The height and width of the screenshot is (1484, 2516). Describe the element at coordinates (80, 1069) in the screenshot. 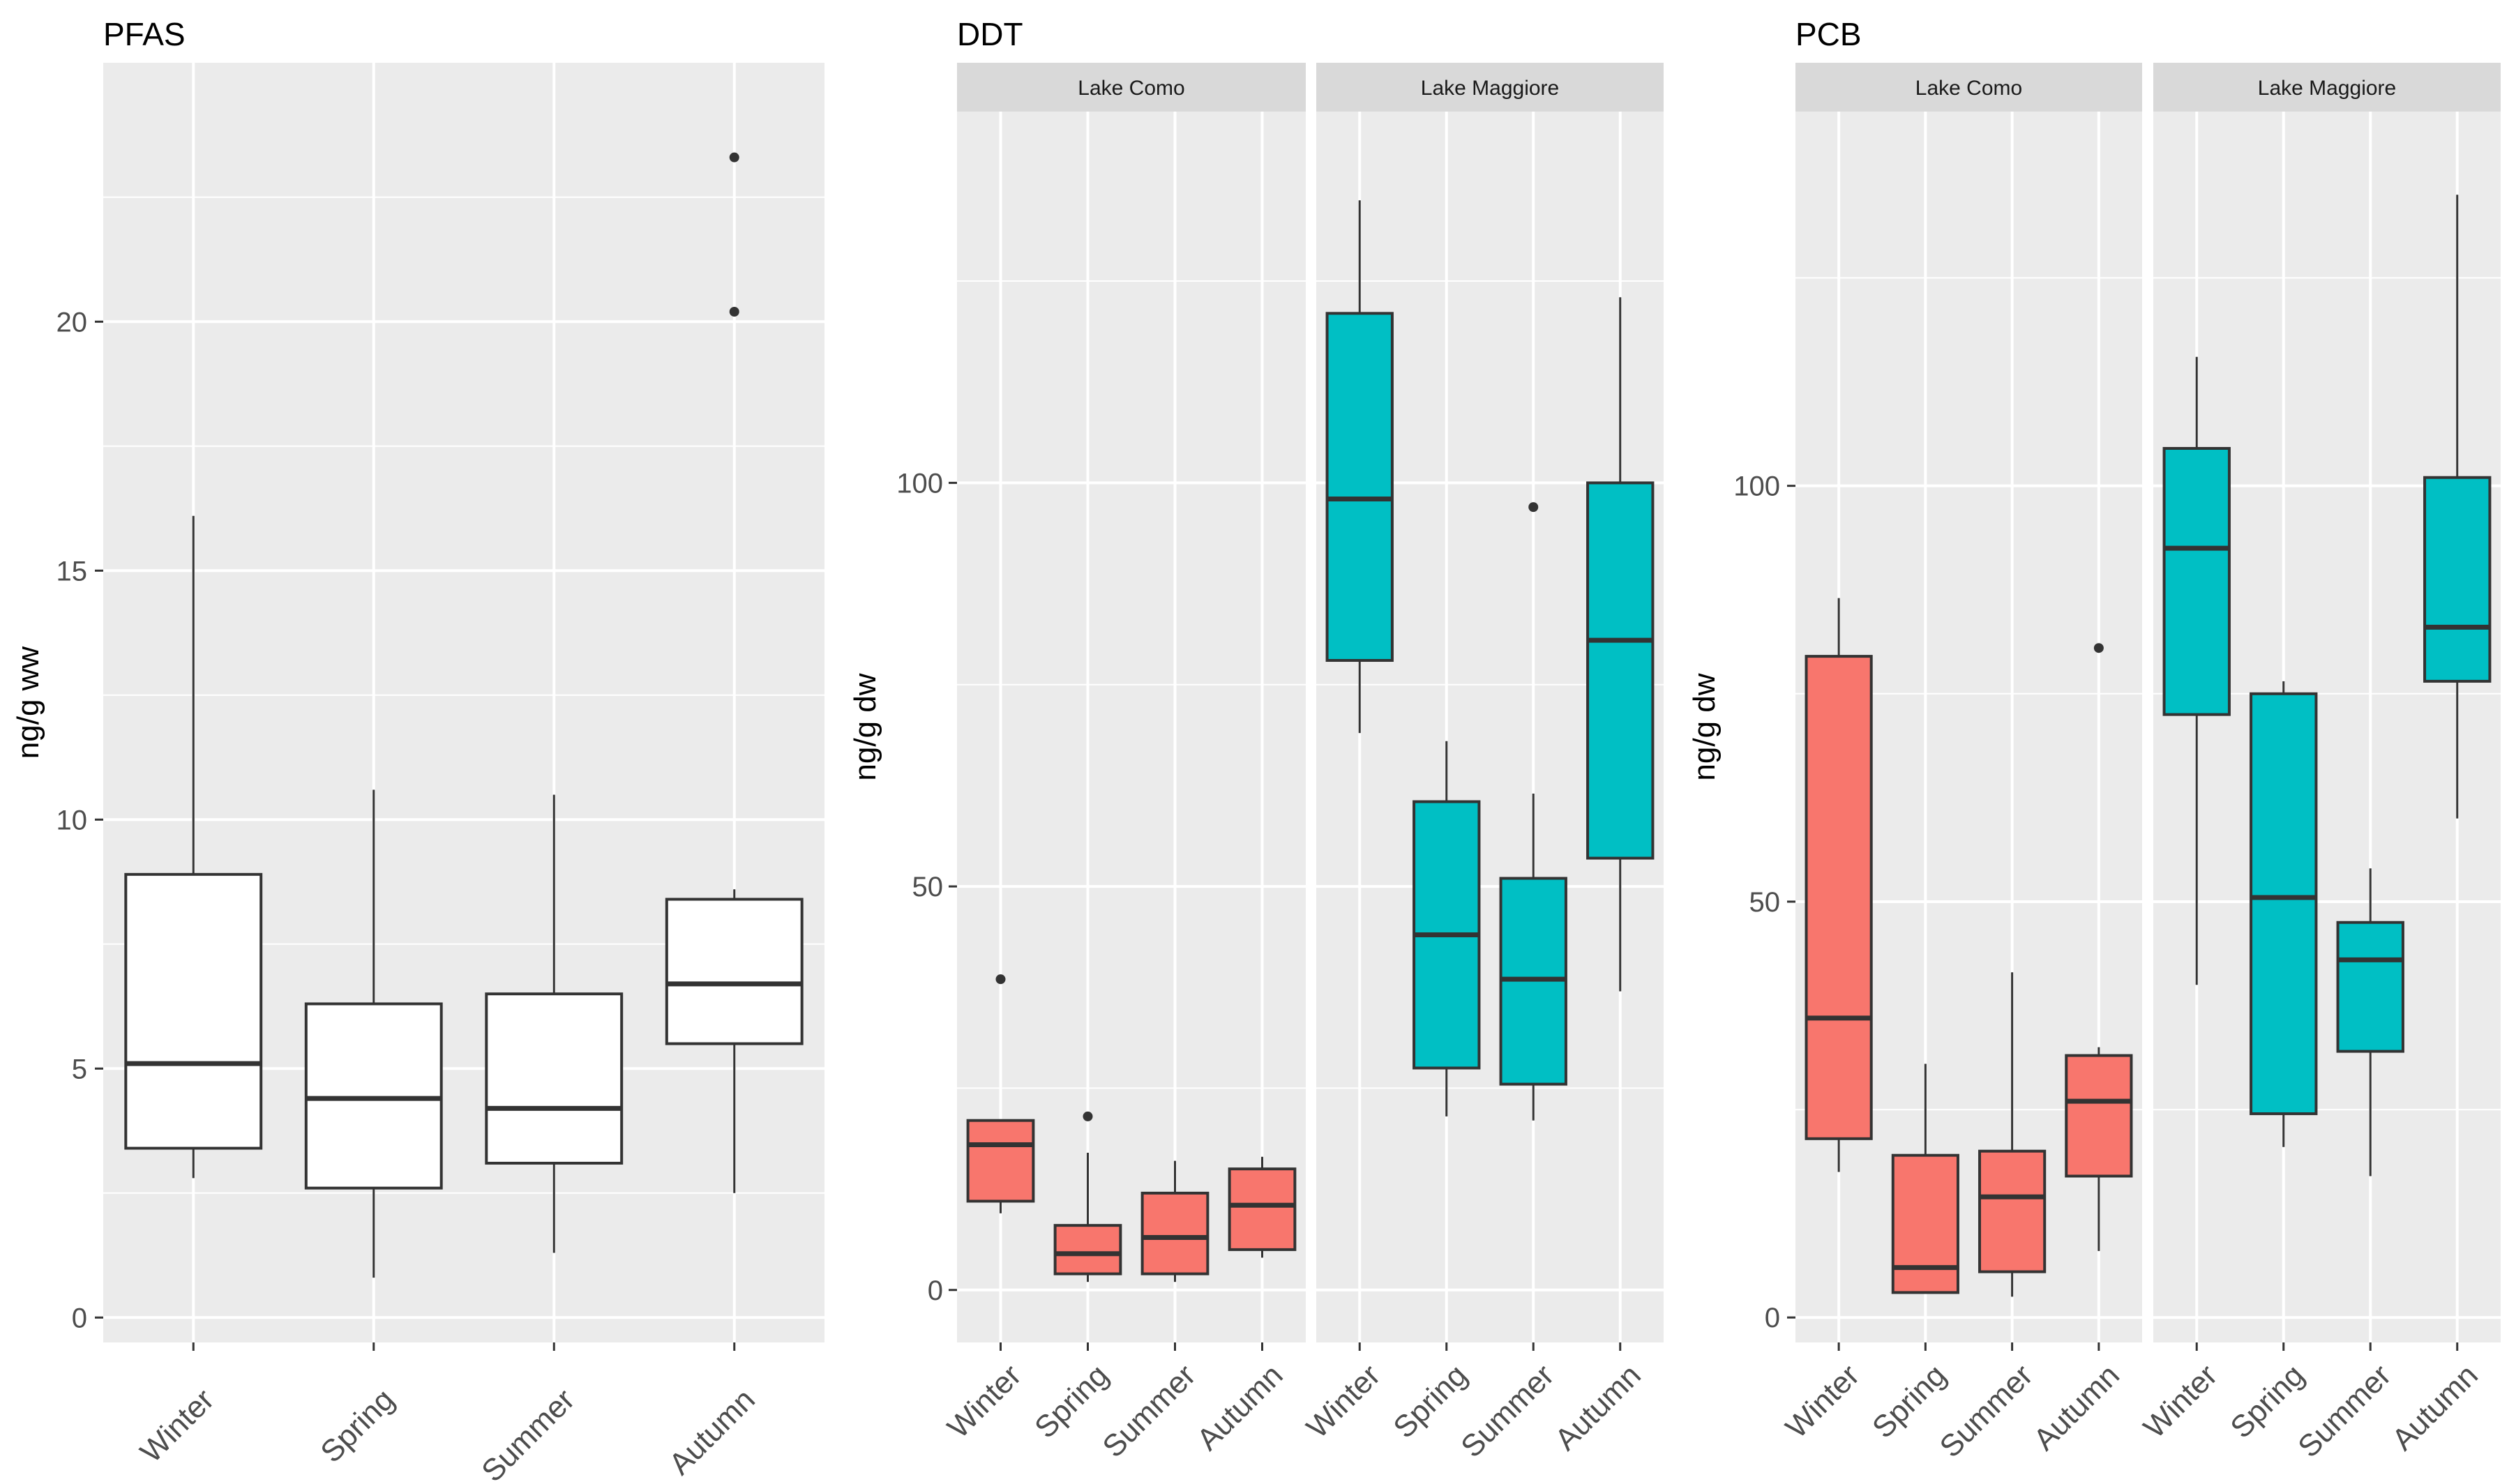

I see `y-tick-label: 5` at that location.